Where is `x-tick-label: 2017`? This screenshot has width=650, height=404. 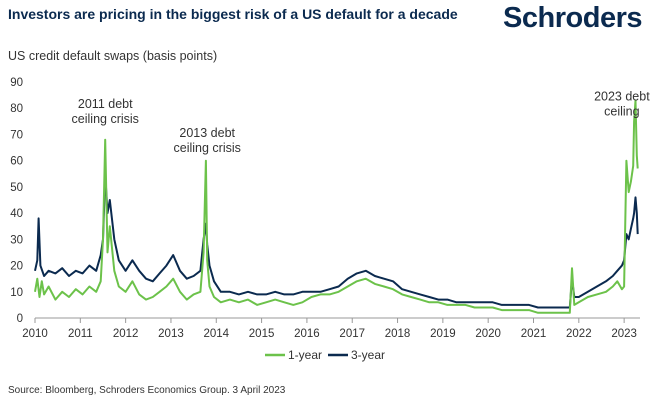
x-tick-label: 2017 is located at coordinates (352, 334).